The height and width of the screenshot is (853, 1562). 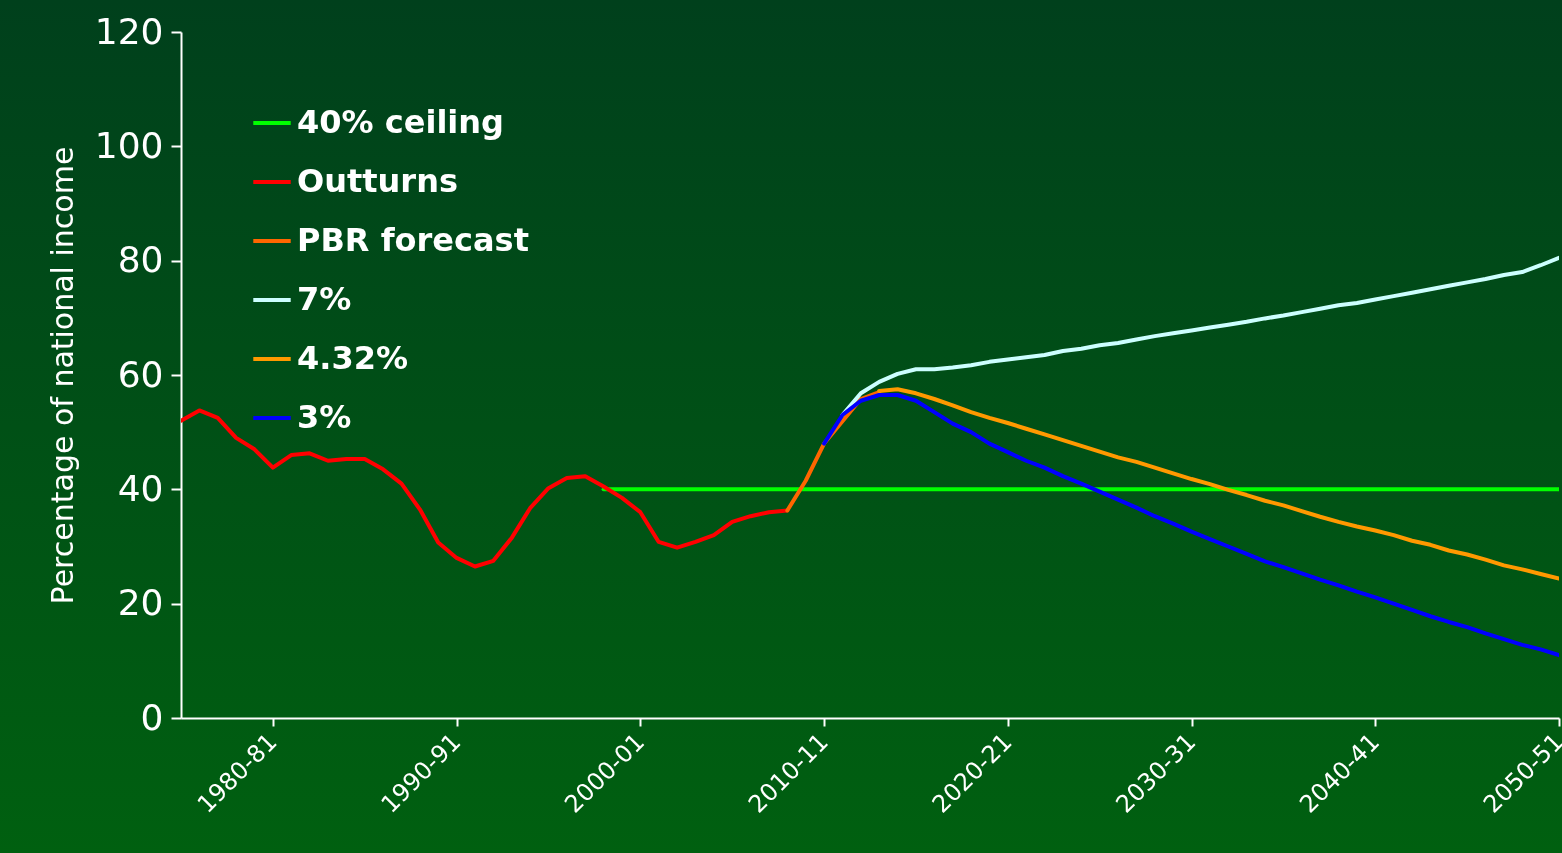 What do you see at coordinates (152, 717) in the screenshot?
I see `y-tick-label: 0` at bounding box center [152, 717].